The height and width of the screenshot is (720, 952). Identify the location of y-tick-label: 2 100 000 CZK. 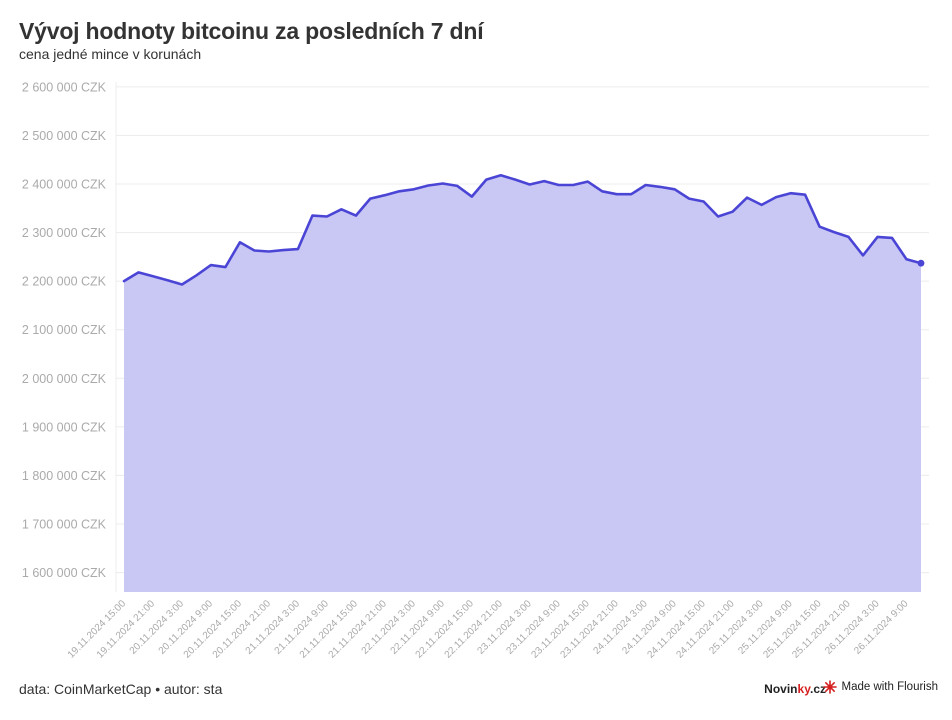
(64, 330).